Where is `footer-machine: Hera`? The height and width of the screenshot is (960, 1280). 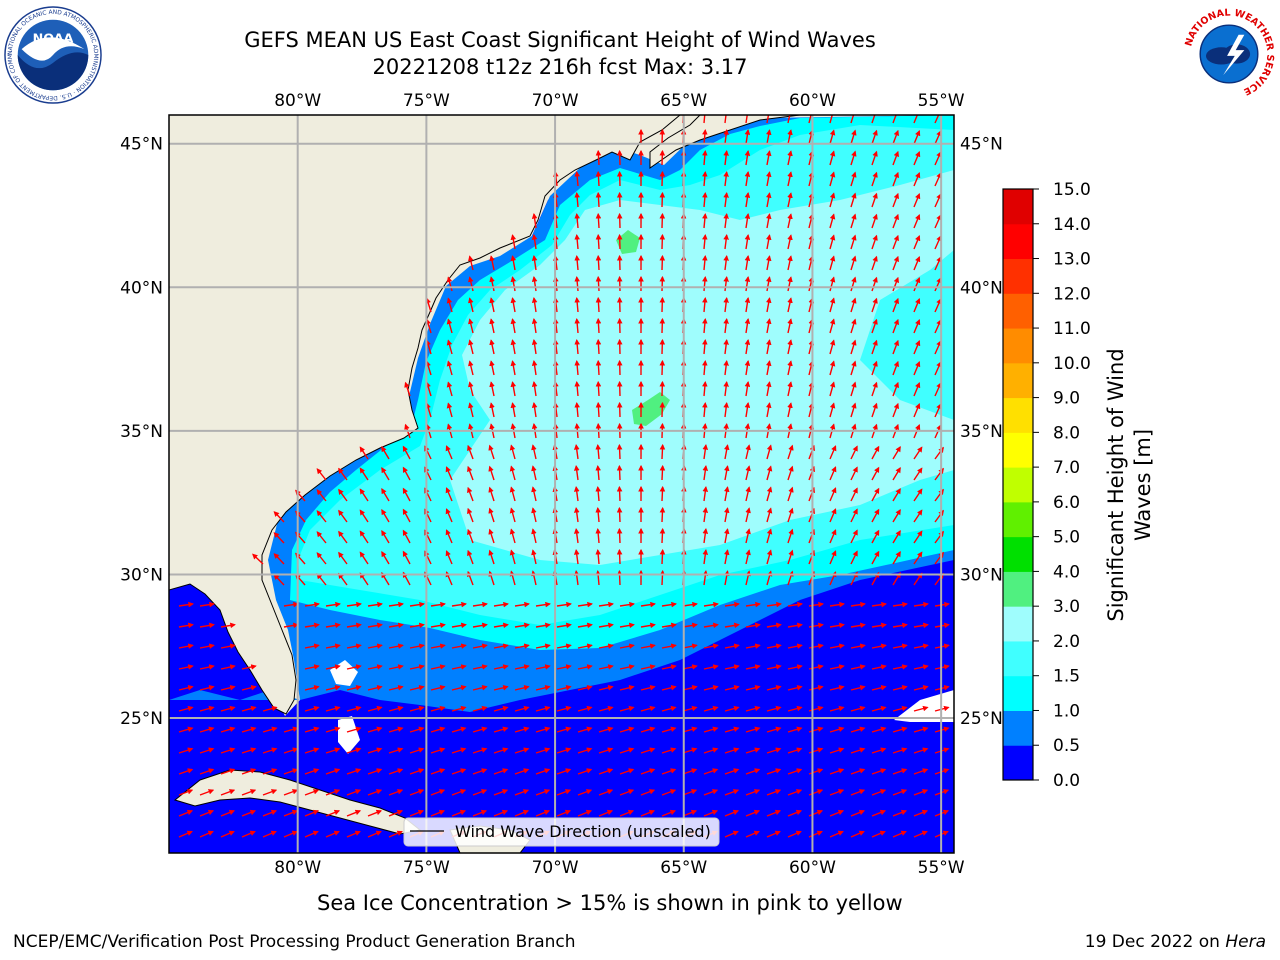 footer-machine: Hera is located at coordinates (1245, 942).